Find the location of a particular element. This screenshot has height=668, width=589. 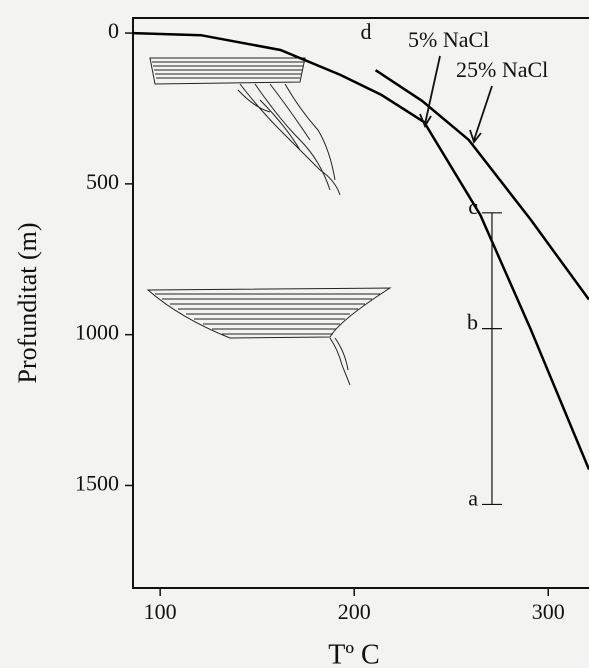

x-tick-label: 300 is located at coordinates (548, 611).